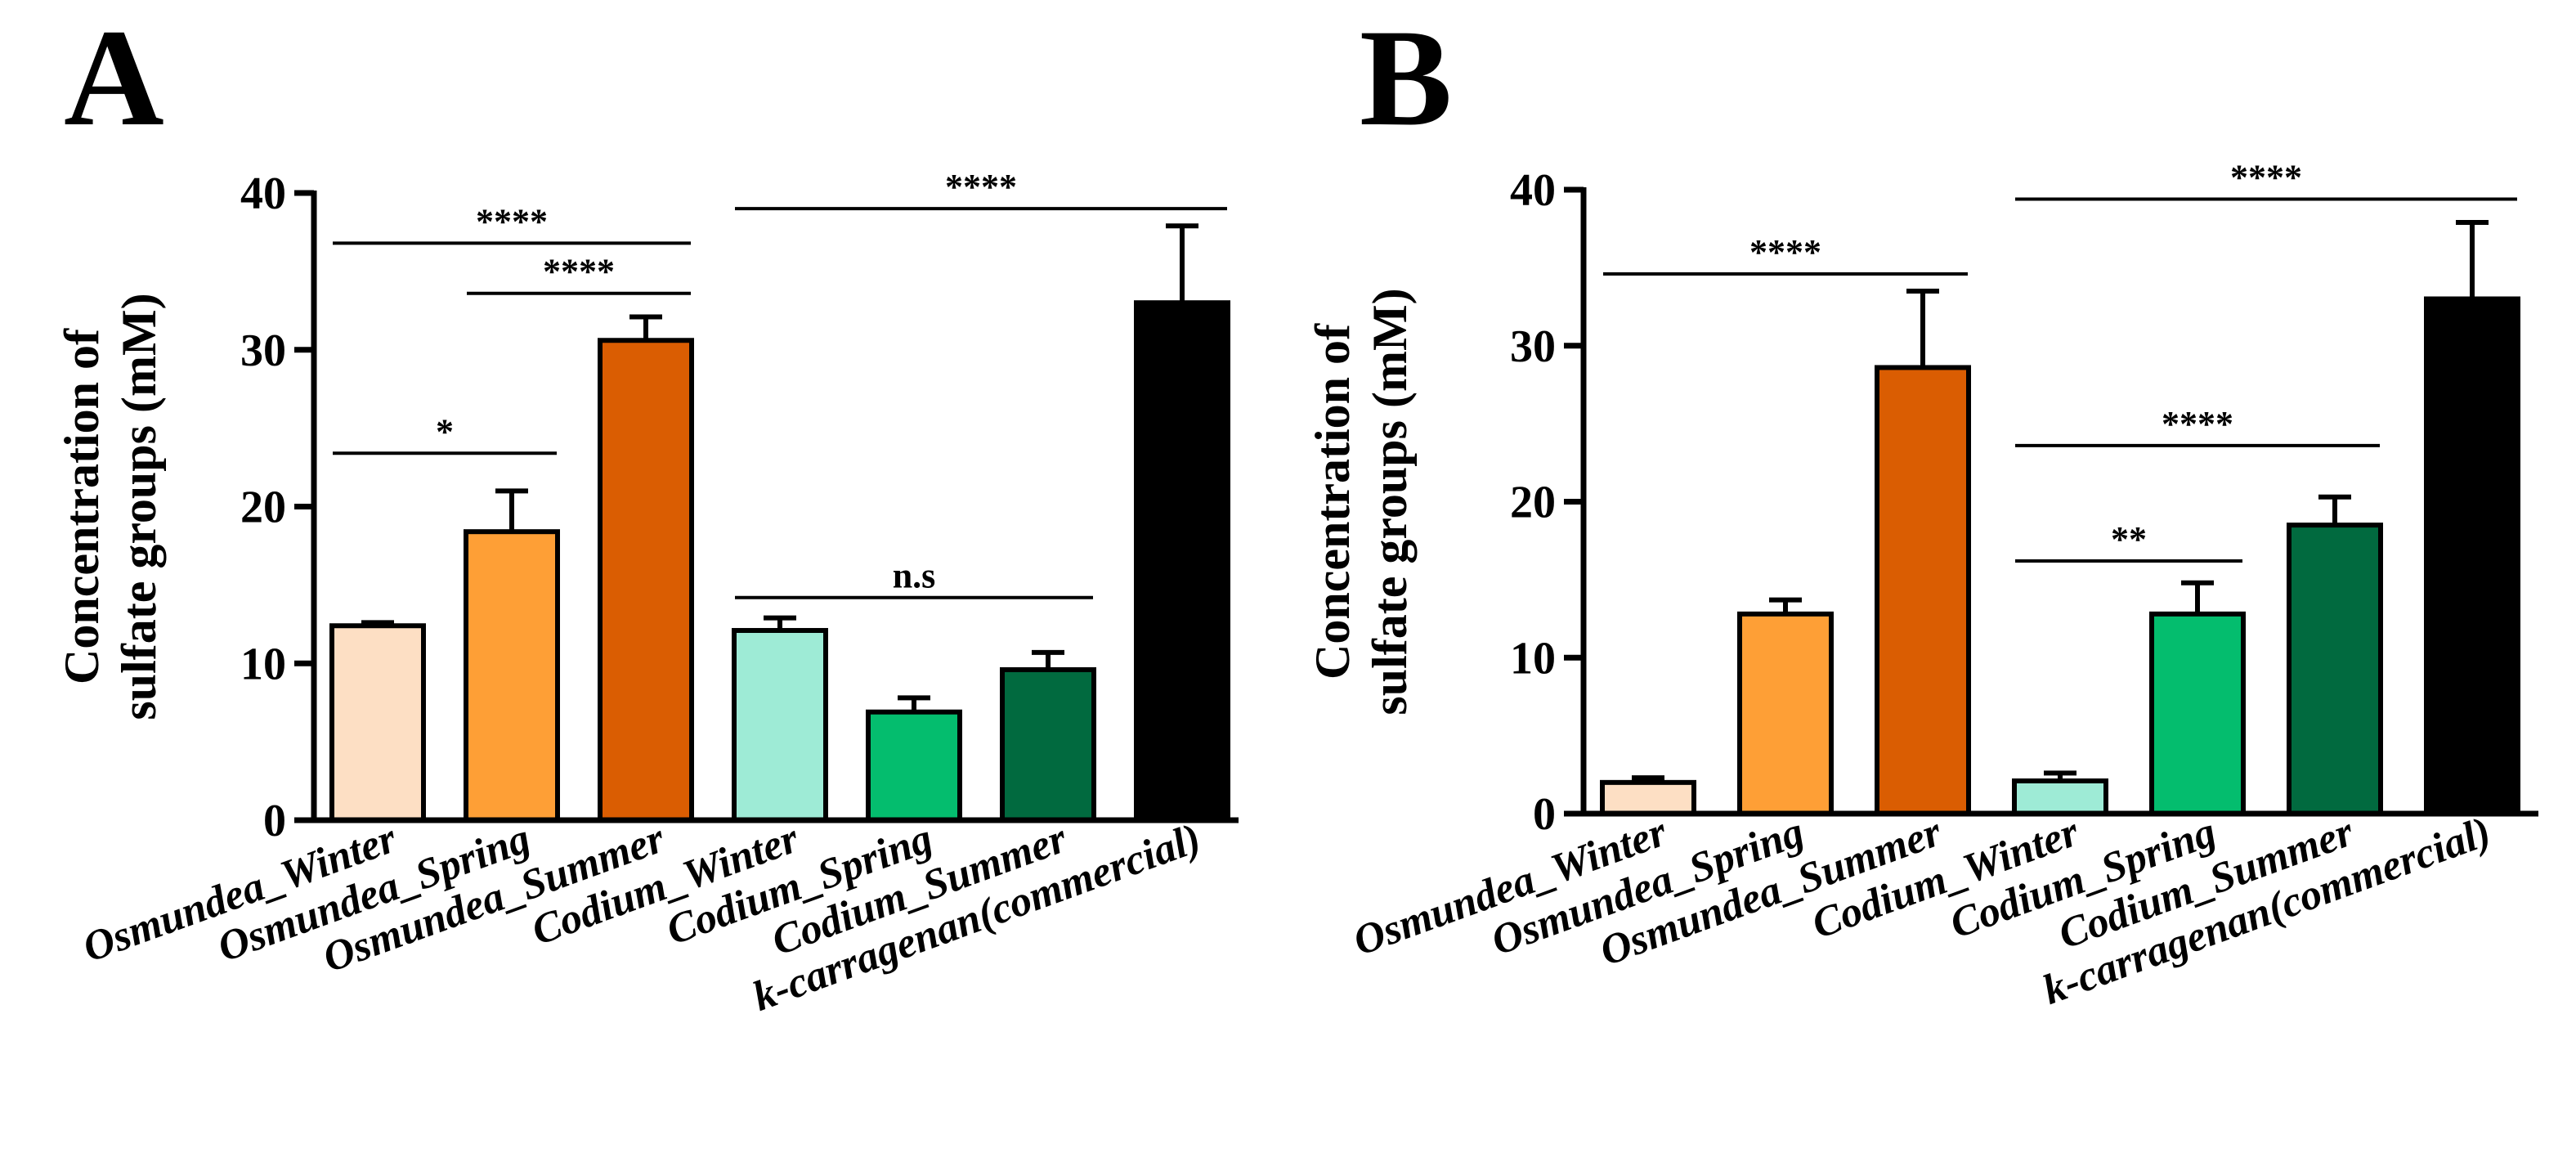 Image resolution: width=2576 pixels, height=1171 pixels. What do you see at coordinates (512, 221) in the screenshot?
I see `significance-label-a-2: ****` at bounding box center [512, 221].